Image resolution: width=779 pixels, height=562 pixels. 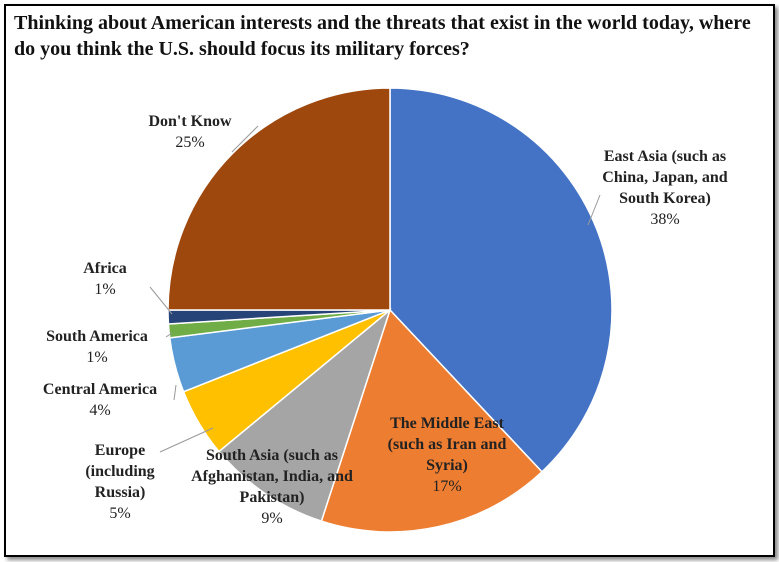 I want to click on value-label: 25%, so click(x=190, y=142).